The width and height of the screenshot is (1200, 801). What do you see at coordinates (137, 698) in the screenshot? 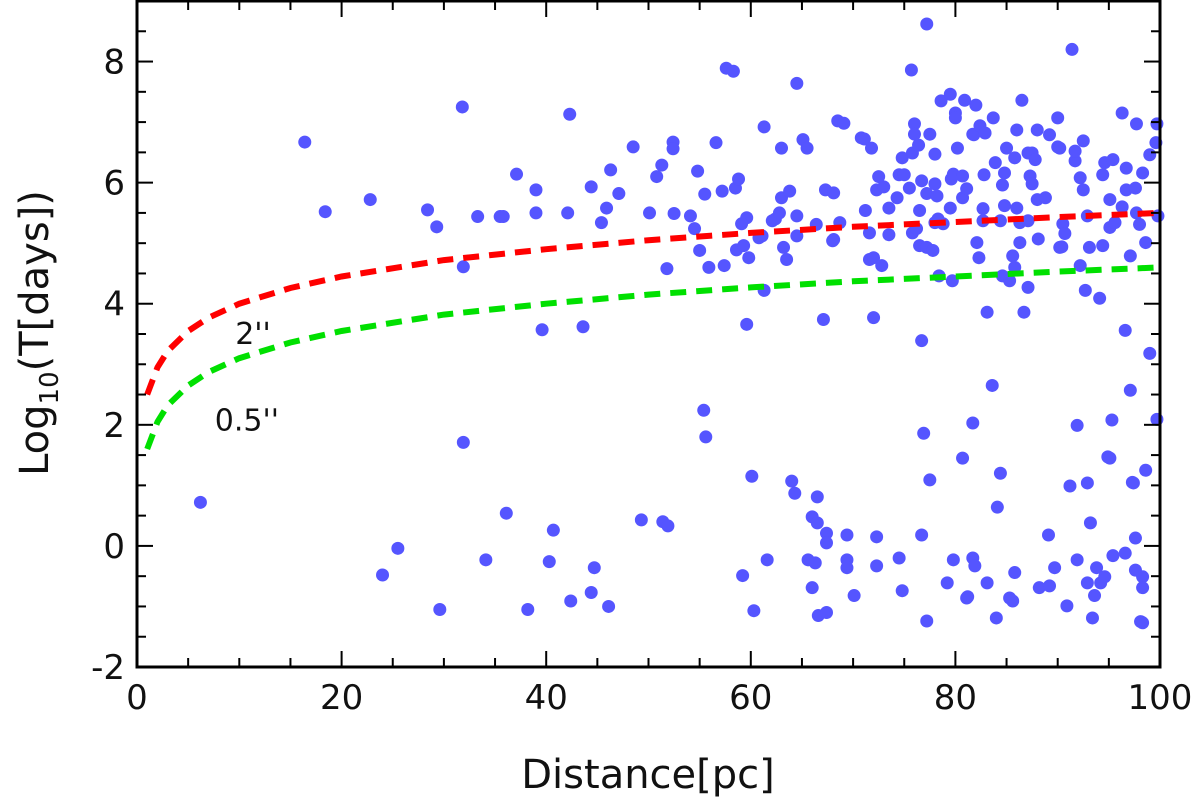
I see `x-tick-label: 0` at bounding box center [137, 698].